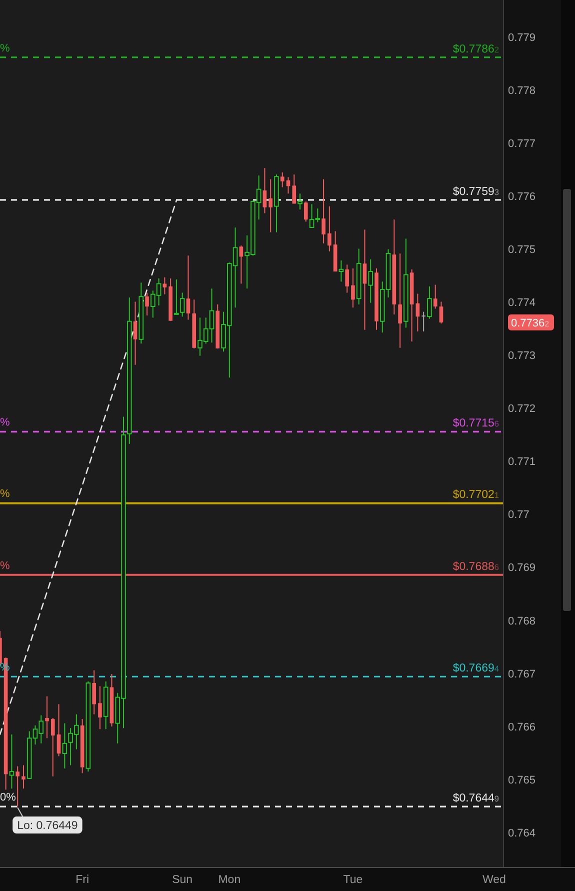  I want to click on y-tick-label: 0.765, so click(522, 780).